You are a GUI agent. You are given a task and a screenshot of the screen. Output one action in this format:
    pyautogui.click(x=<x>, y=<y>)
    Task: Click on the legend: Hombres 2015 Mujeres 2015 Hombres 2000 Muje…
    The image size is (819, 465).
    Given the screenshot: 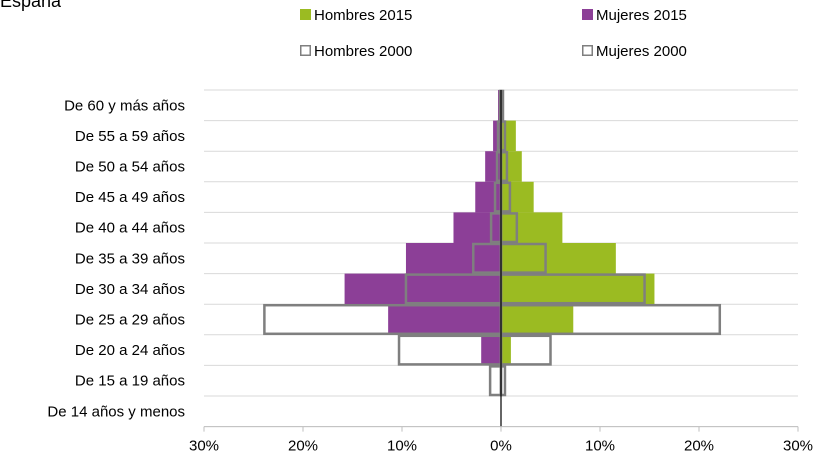 What is the action you would take?
    pyautogui.click(x=493, y=33)
    